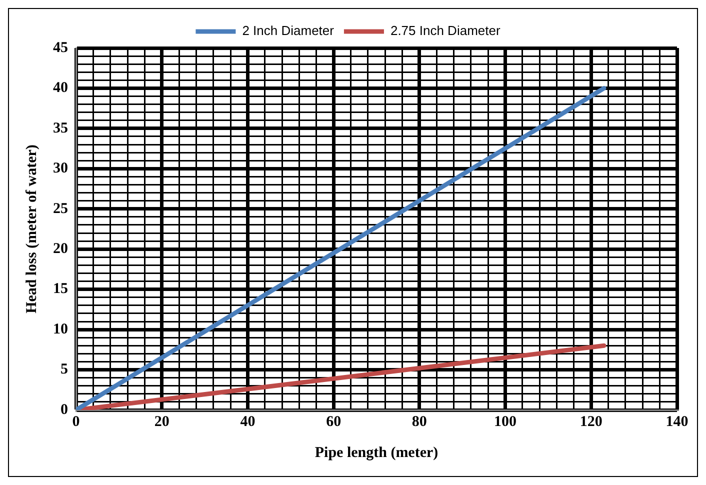  Describe the element at coordinates (334, 422) in the screenshot. I see `x-tick-label: 60` at that location.